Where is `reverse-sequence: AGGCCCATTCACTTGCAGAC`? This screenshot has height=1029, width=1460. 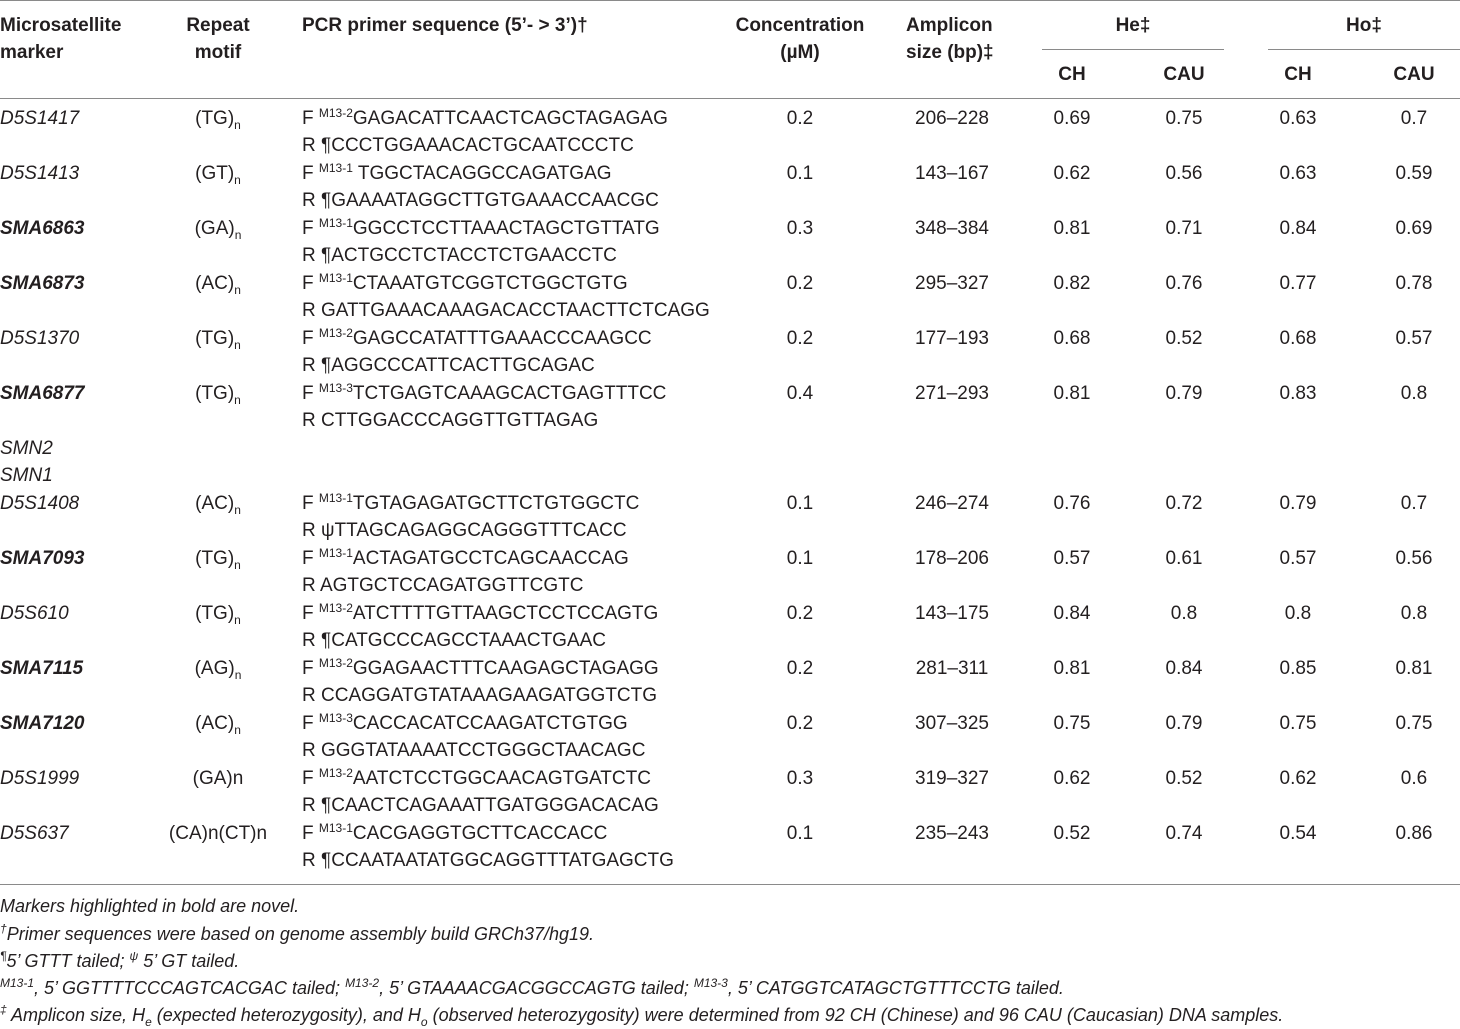 reverse-sequence: AGGCCCATTCACTTGCAGAC is located at coordinates (463, 365).